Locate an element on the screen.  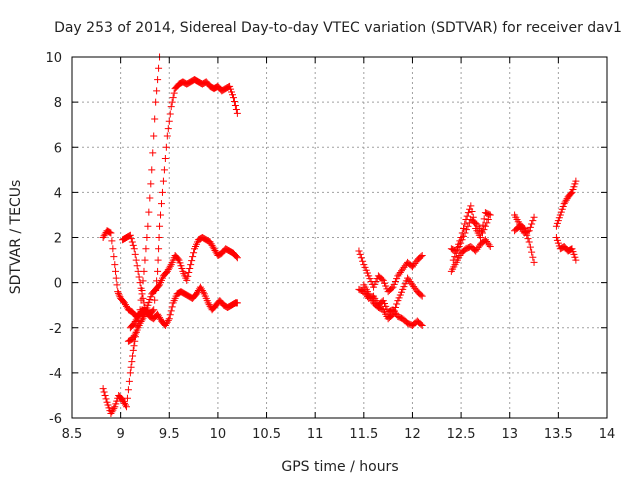
x-tick-label: 13 is located at coordinates (509, 434).